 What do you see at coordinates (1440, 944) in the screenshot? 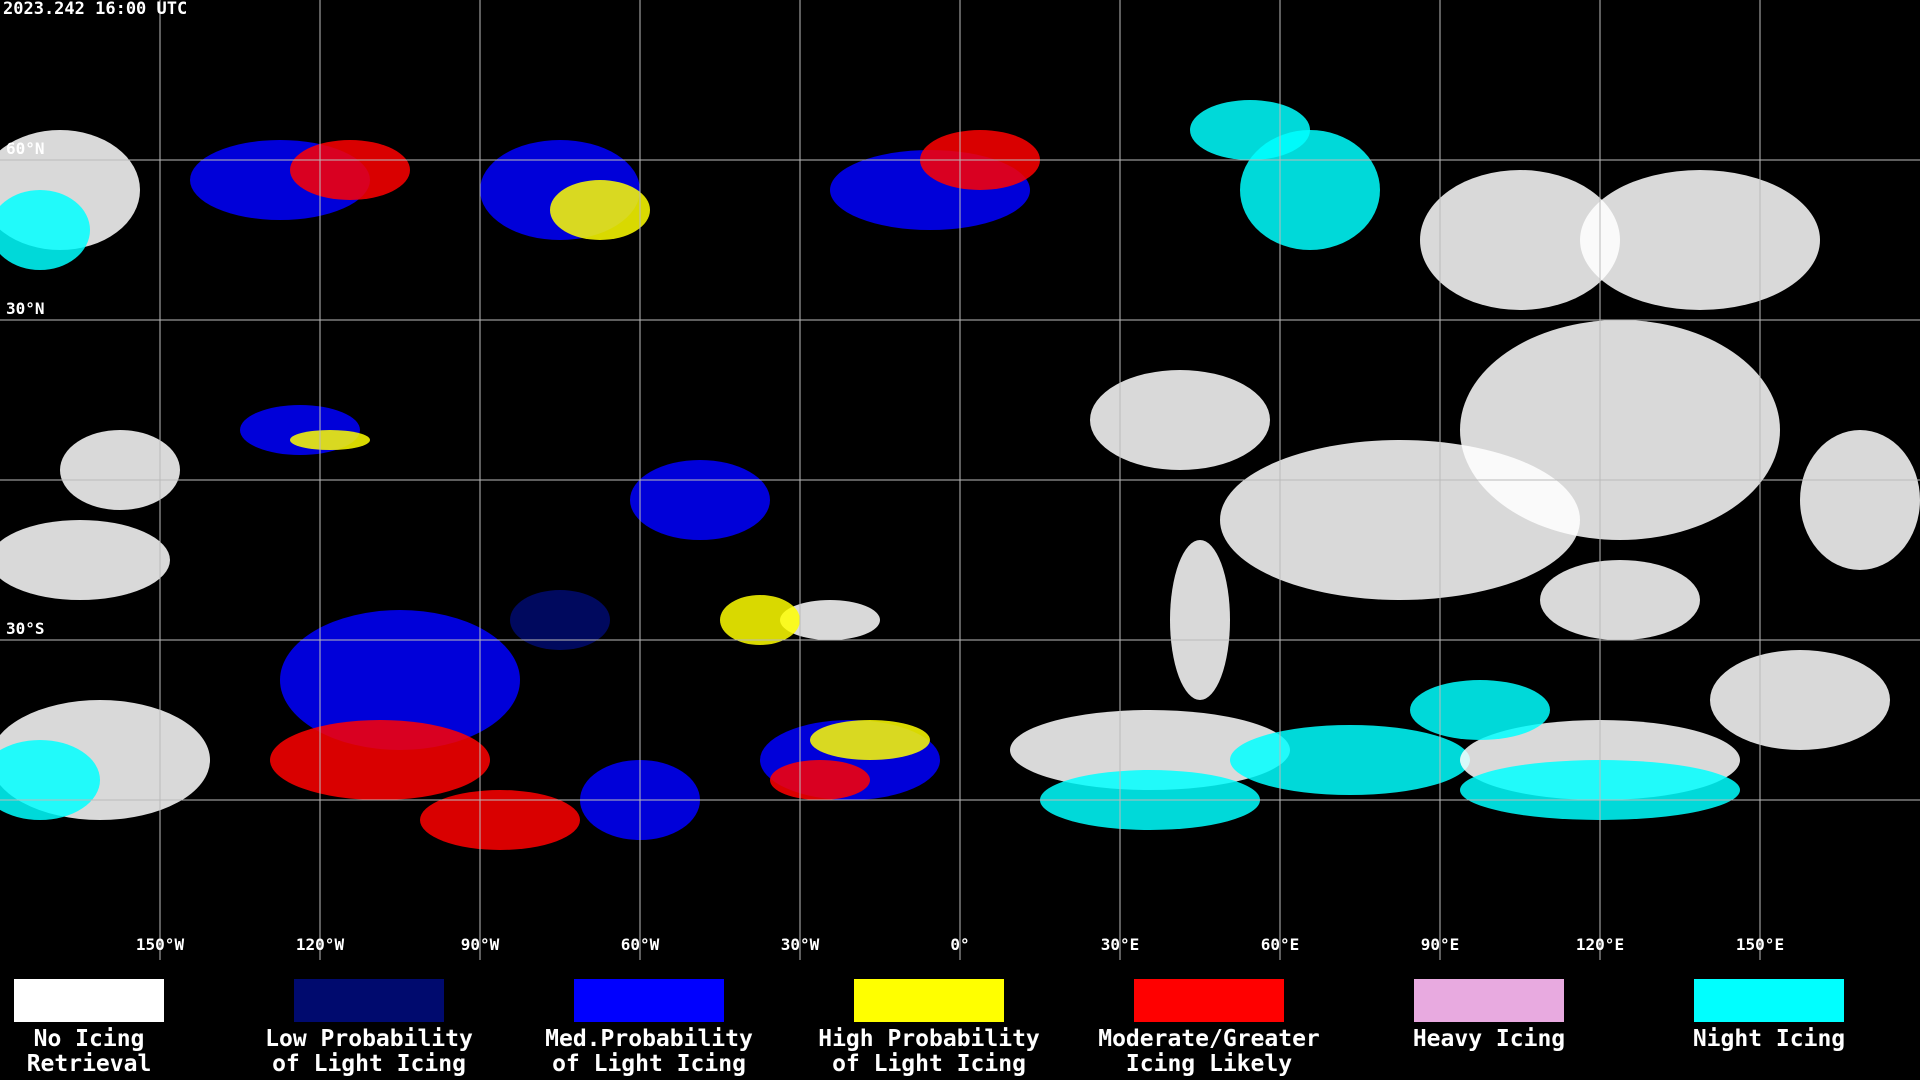
I see `lon-label: 90°E` at bounding box center [1440, 944].